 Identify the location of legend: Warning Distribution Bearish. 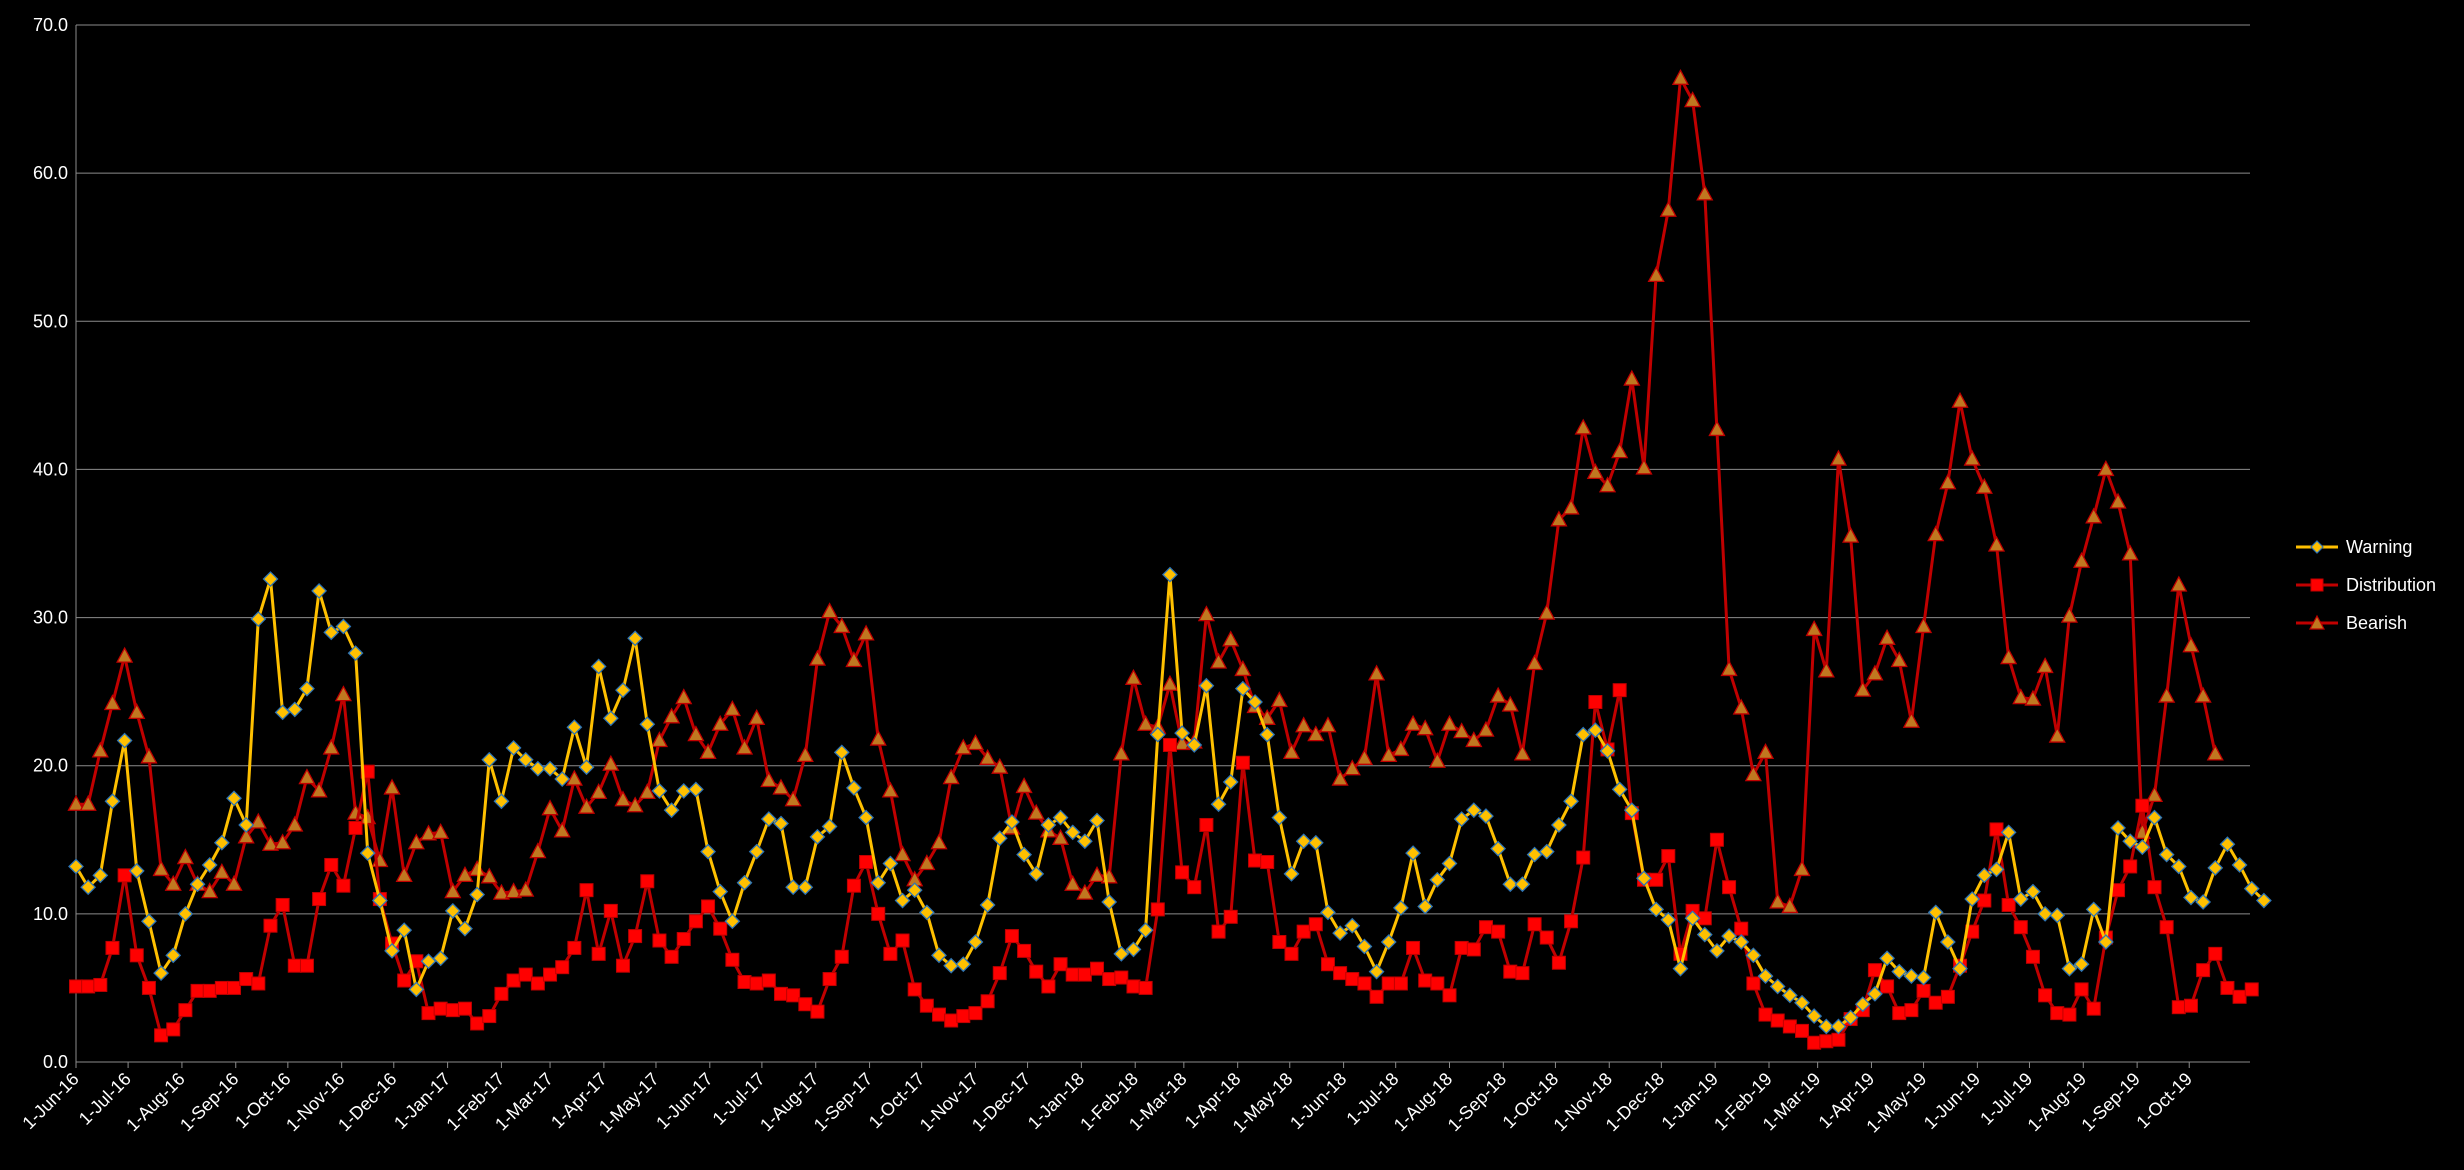
(2376, 585).